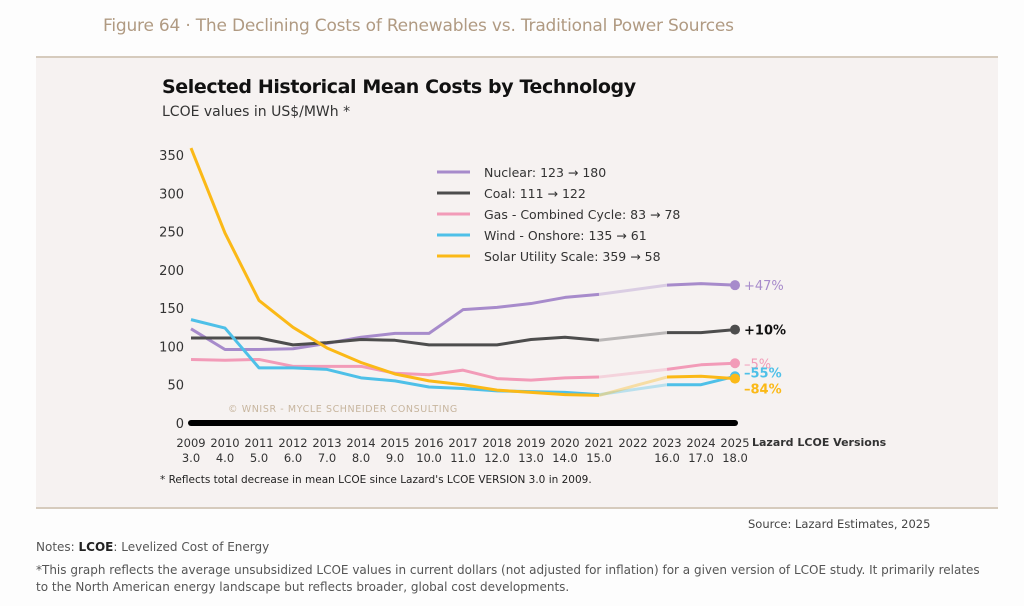  What do you see at coordinates (839, 524) in the screenshot?
I see `source-text: Source: Lazard Estimates, 2025` at bounding box center [839, 524].